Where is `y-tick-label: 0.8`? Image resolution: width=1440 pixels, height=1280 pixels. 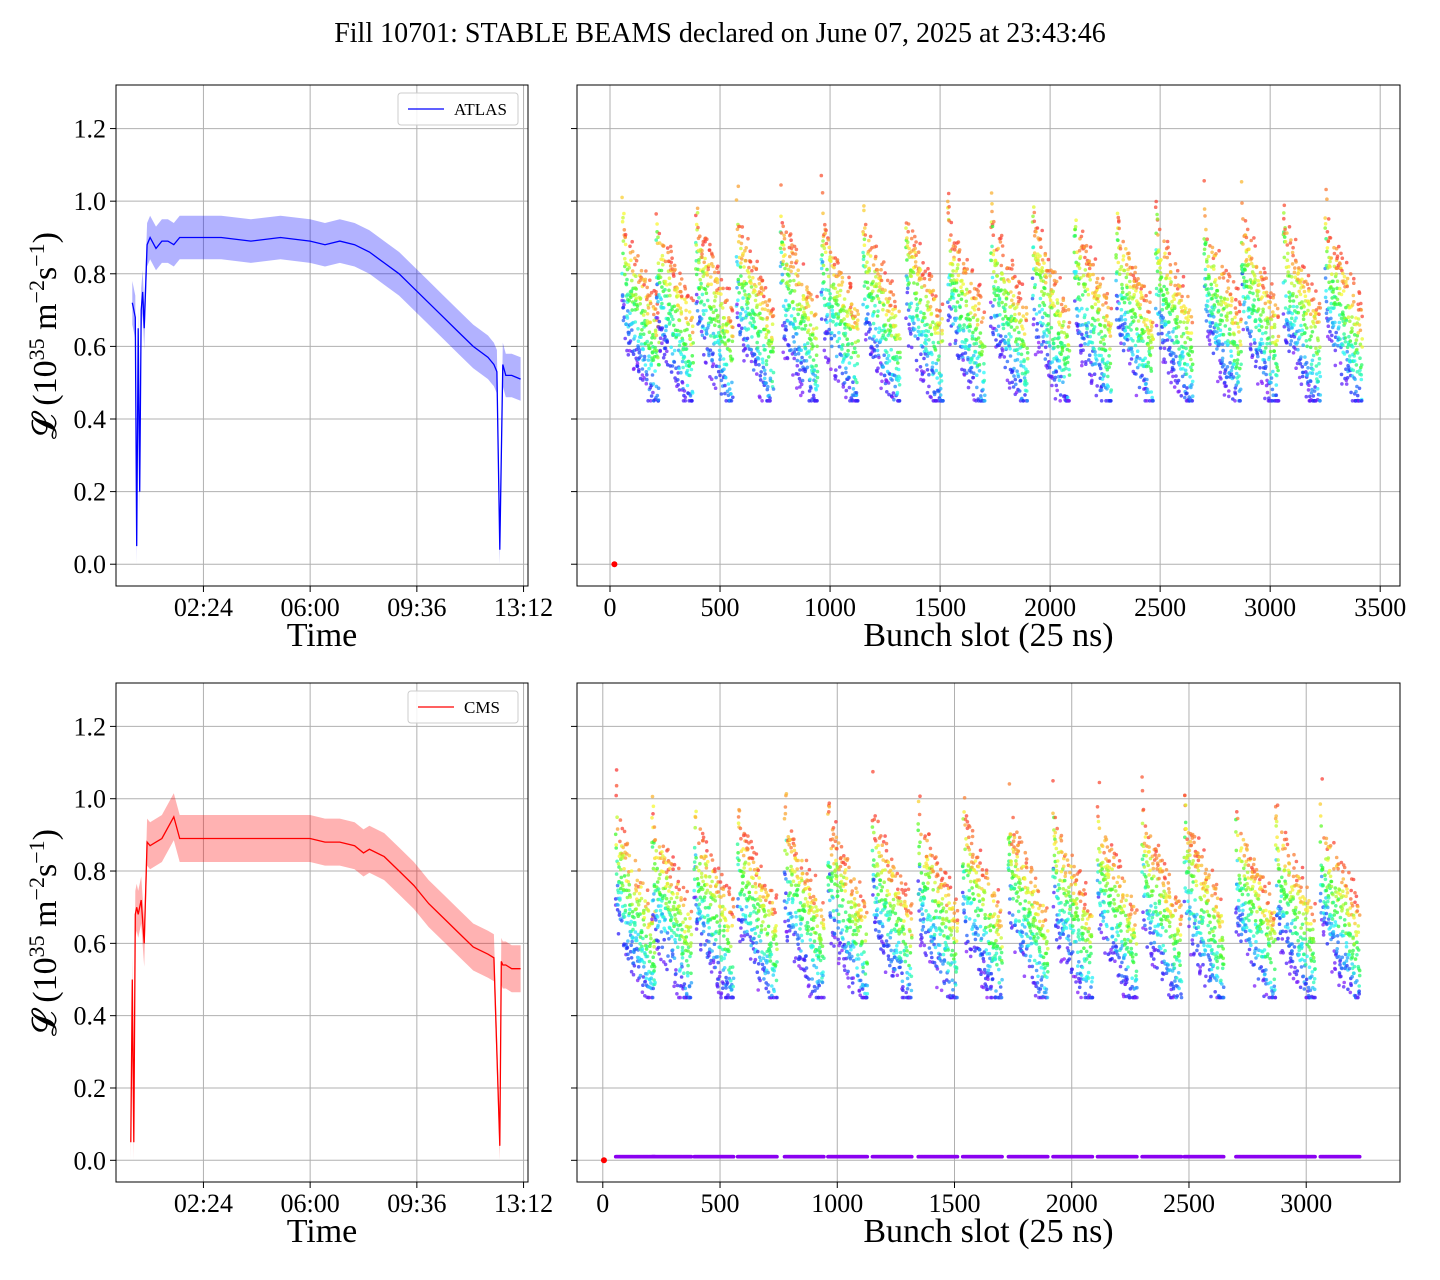 y-tick-label: 0.8 is located at coordinates (90, 274).